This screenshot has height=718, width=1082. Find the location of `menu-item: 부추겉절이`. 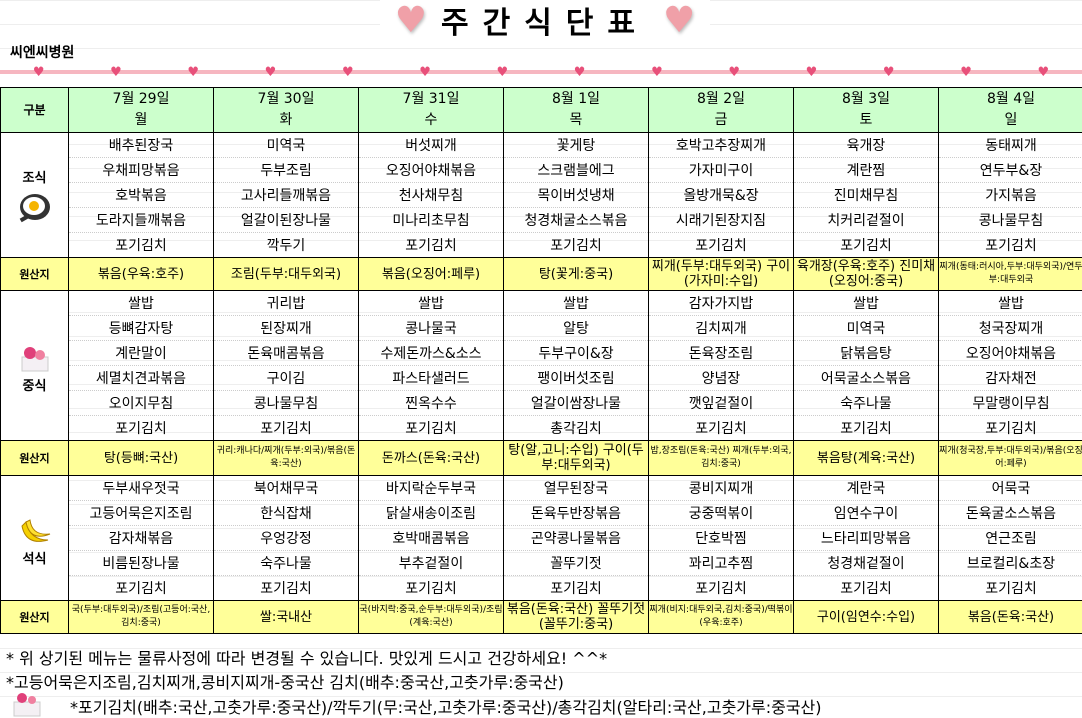

menu-item: 부추겉절이 is located at coordinates (431, 563).